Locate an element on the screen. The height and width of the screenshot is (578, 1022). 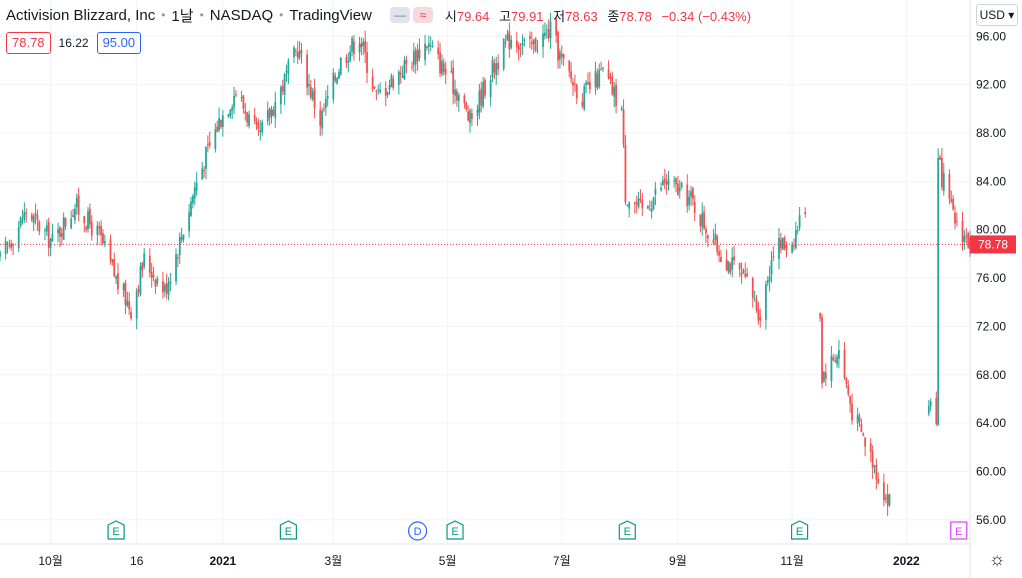
flag-icon: — is located at coordinates (399, 15).